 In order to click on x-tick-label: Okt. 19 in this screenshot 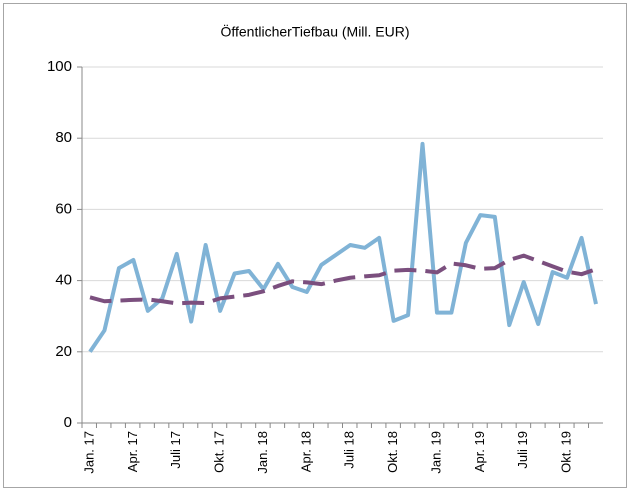, I will do `click(566, 452)`.